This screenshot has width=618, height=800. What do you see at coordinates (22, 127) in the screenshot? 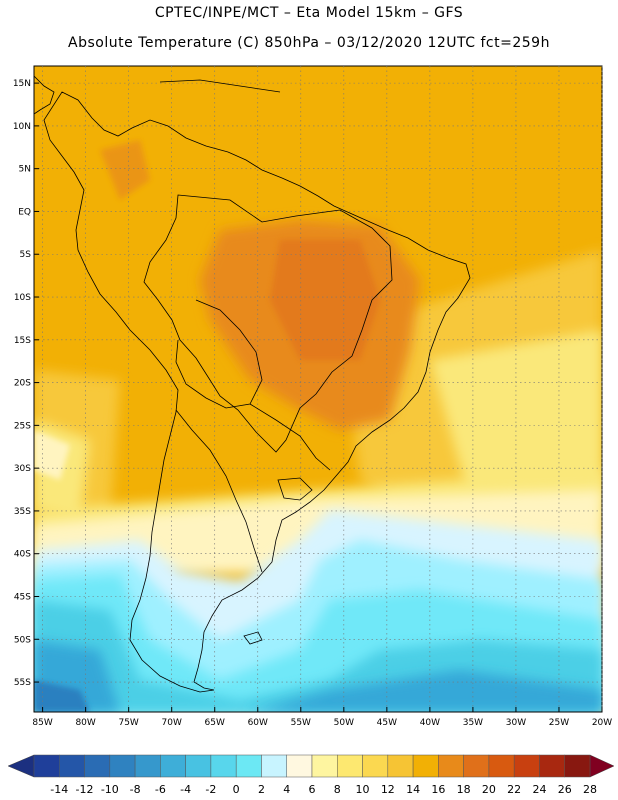
I see `lat-tick-label: 10N` at bounding box center [22, 127].